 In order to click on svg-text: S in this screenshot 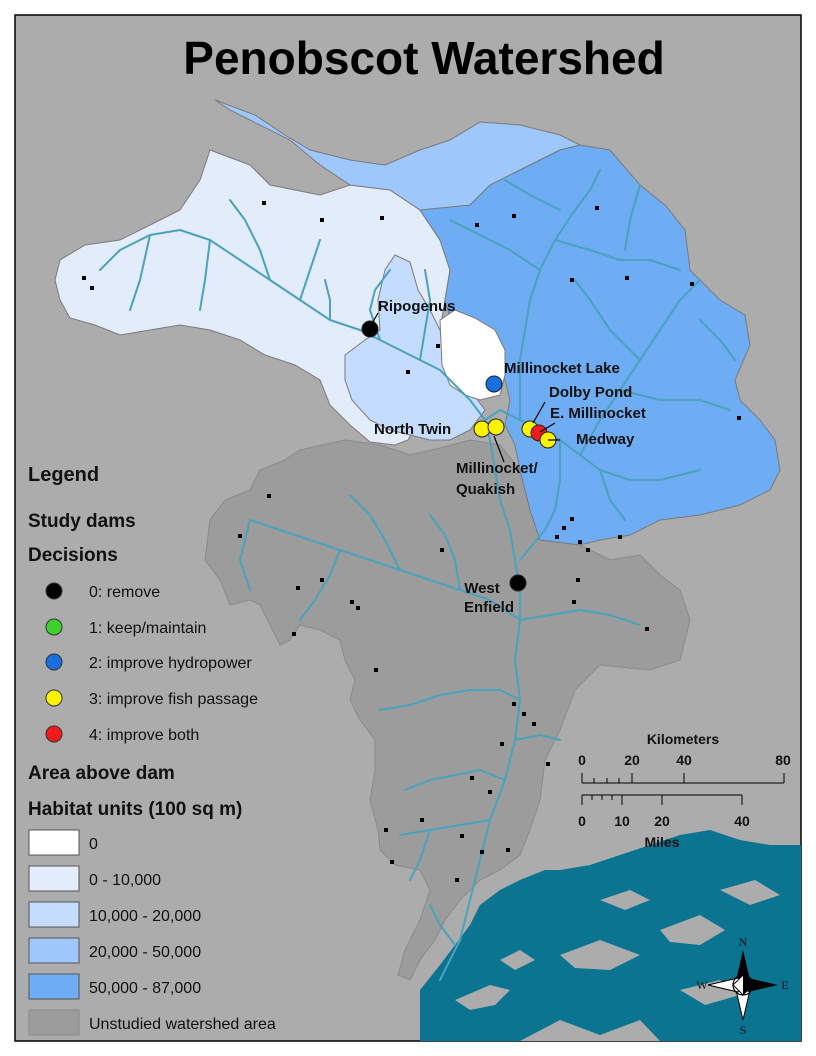, I will do `click(743, 1030)`.